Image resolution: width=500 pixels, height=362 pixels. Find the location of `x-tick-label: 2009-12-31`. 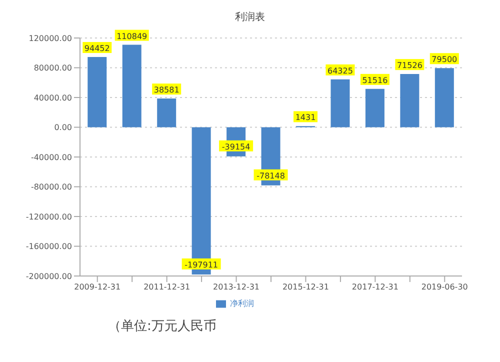

x-tick-label: 2009-12-31 is located at coordinates (97, 287).